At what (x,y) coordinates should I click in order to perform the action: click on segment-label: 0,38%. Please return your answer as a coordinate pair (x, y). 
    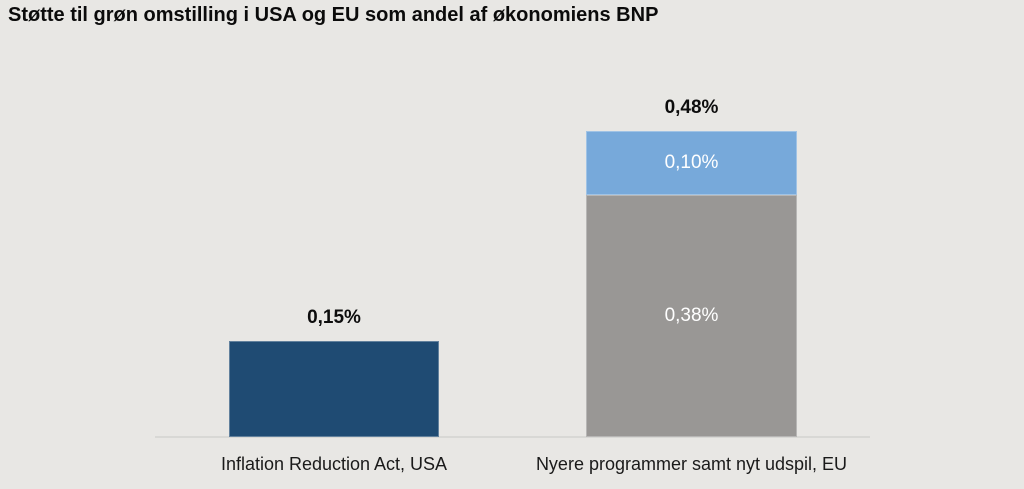
    Looking at the image, I should click on (691, 315).